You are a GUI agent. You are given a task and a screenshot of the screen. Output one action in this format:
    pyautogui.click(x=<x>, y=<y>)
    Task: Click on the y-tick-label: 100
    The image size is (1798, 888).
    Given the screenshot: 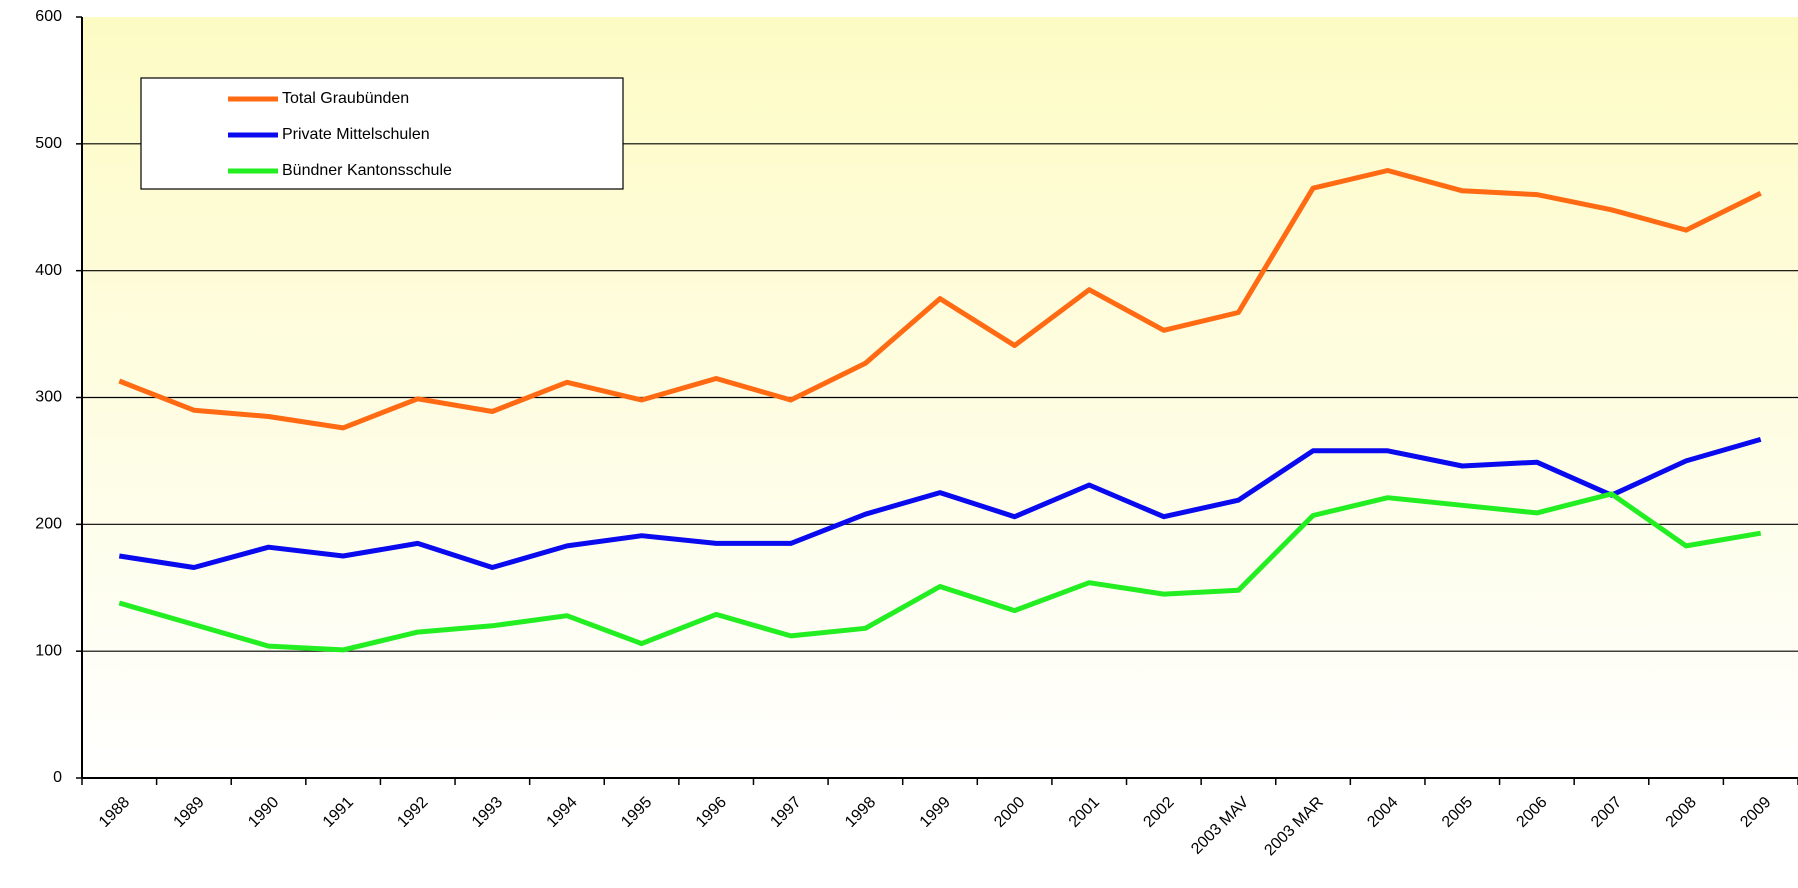 What is the action you would take?
    pyautogui.click(x=48, y=650)
    